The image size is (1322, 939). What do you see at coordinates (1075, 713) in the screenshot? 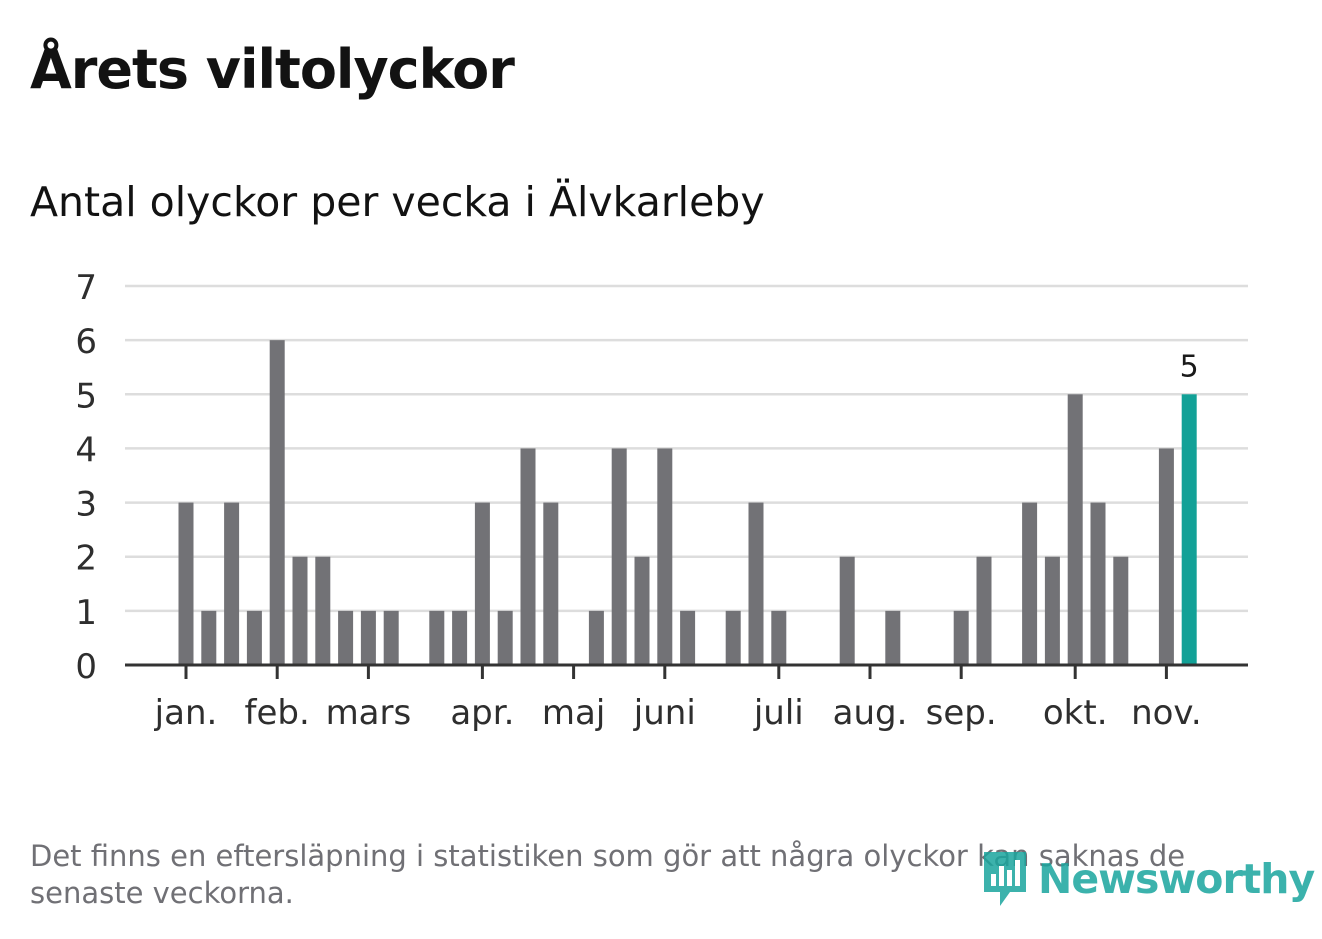
I see `x-tick-label: okt.` at bounding box center [1075, 713].